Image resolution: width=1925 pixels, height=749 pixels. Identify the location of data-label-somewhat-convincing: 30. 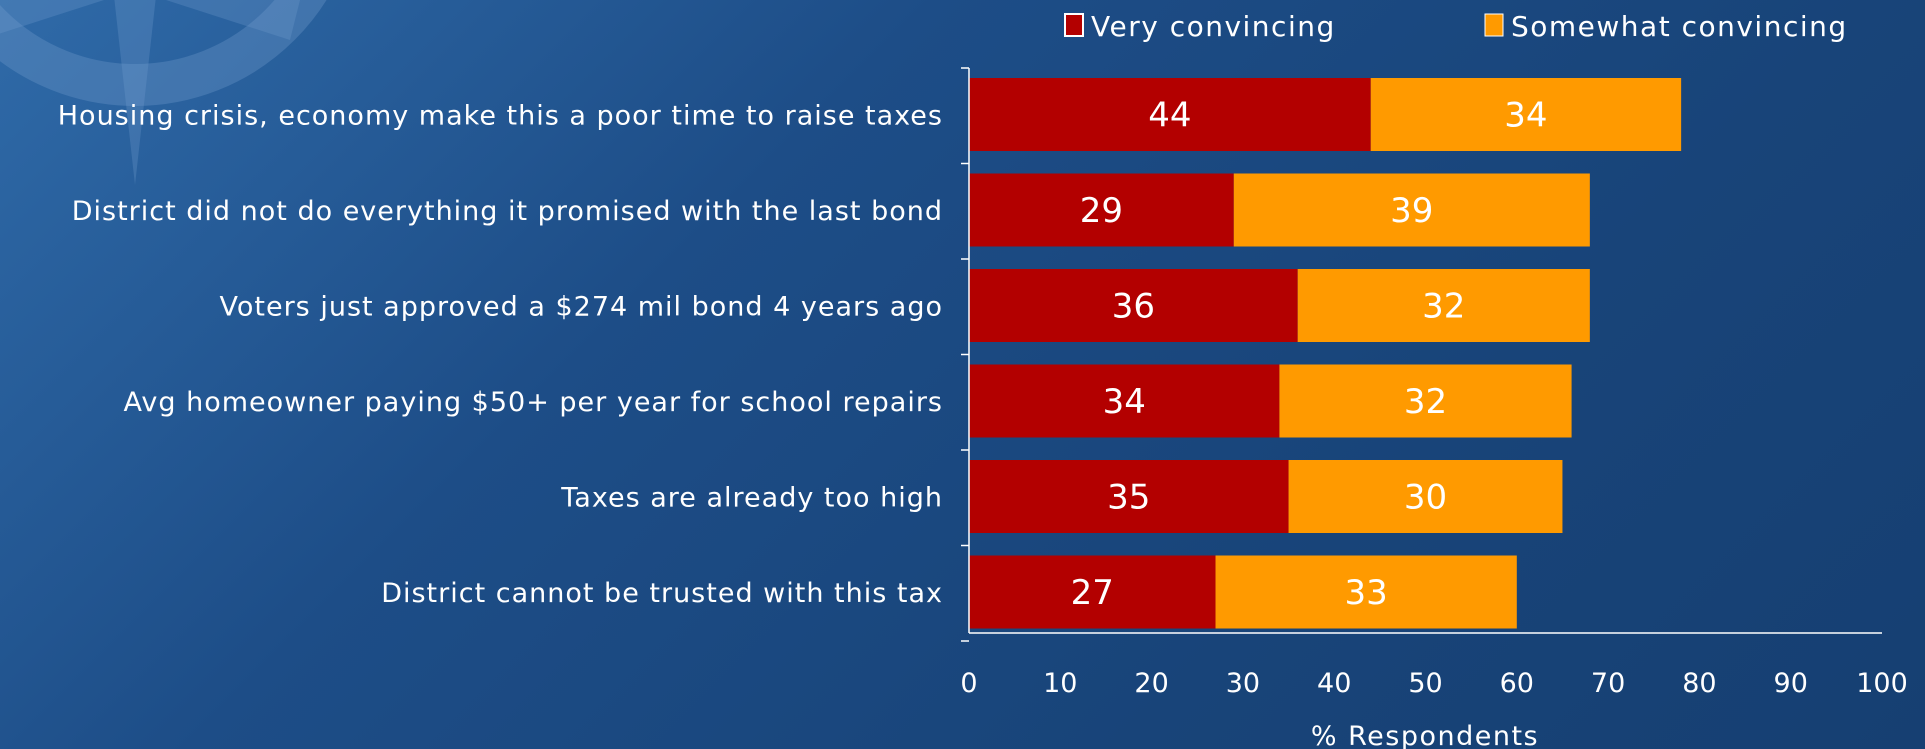
(1425, 498).